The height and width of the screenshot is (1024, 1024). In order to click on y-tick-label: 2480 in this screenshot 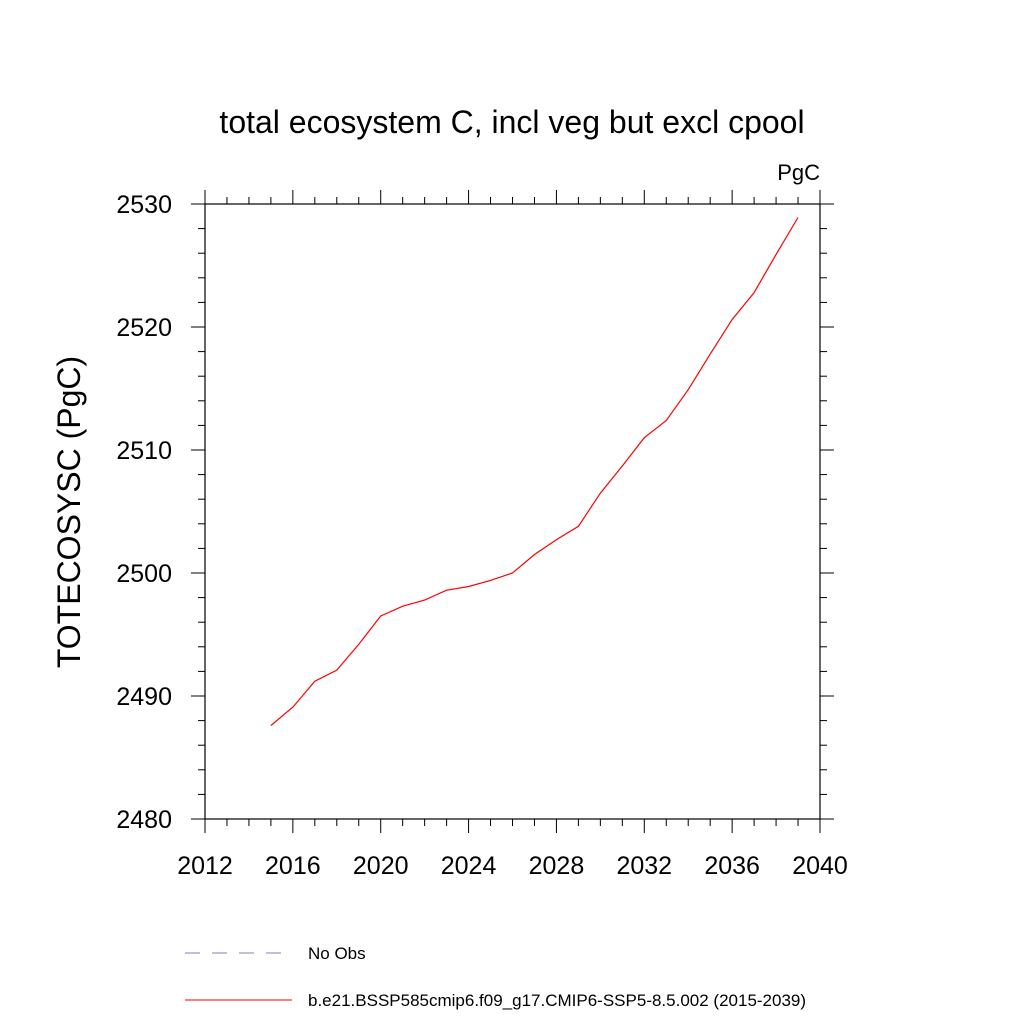, I will do `click(144, 820)`.